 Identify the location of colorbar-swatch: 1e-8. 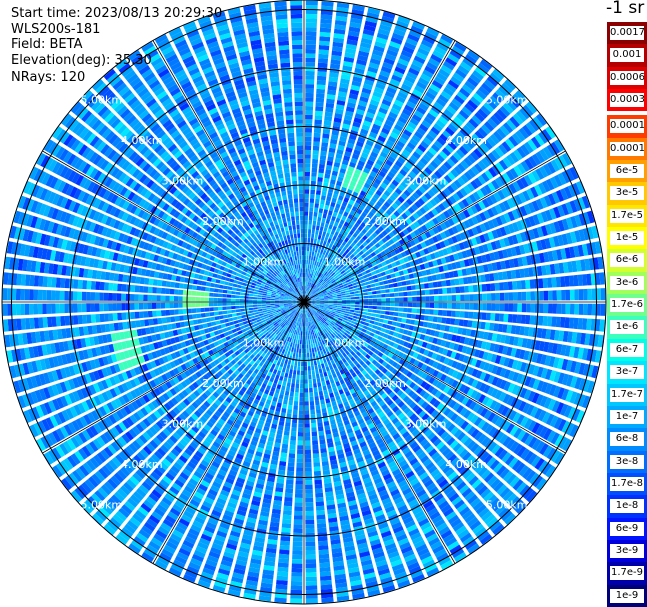
(627, 506).